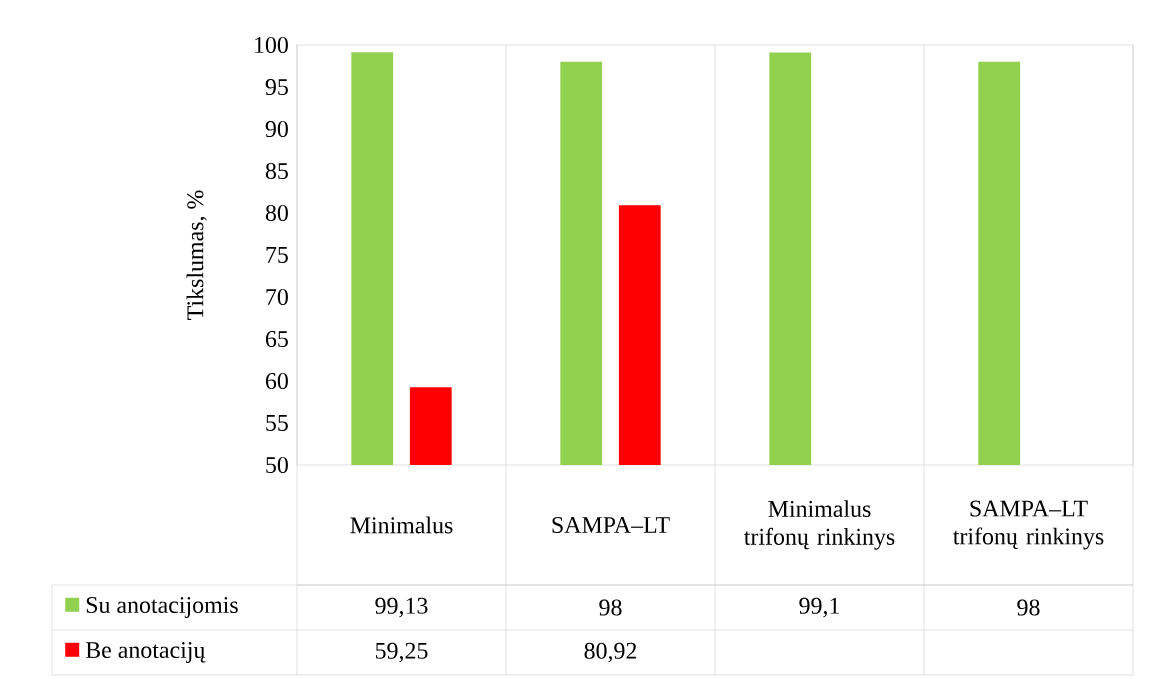 The image size is (1152, 679). Describe the element at coordinates (401, 607) in the screenshot. I see `data-label: 99,13` at that location.